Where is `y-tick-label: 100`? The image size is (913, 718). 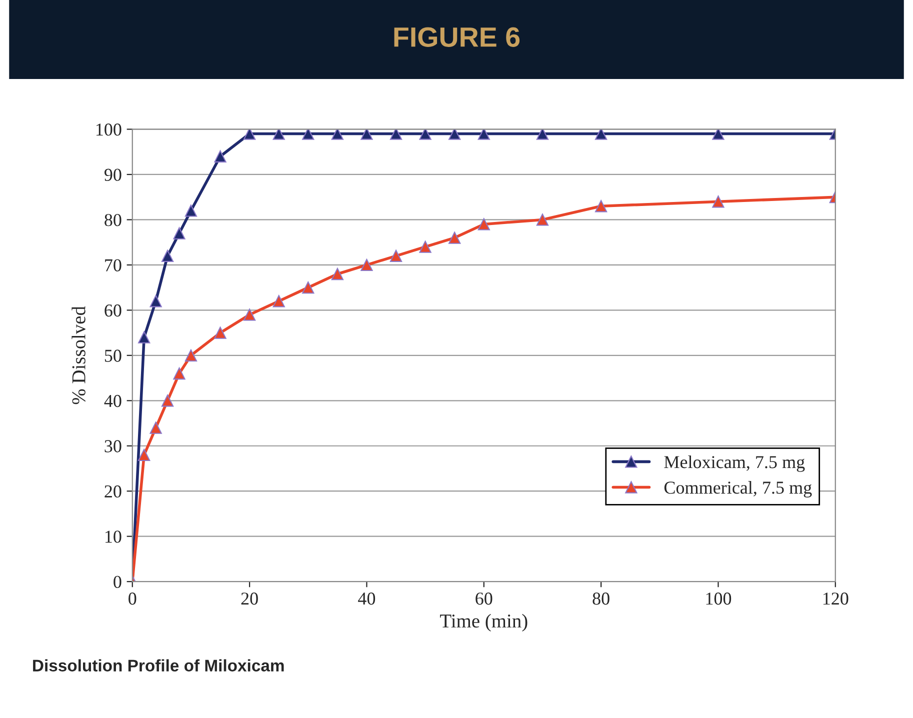 y-tick-label: 100 is located at coordinates (109, 129).